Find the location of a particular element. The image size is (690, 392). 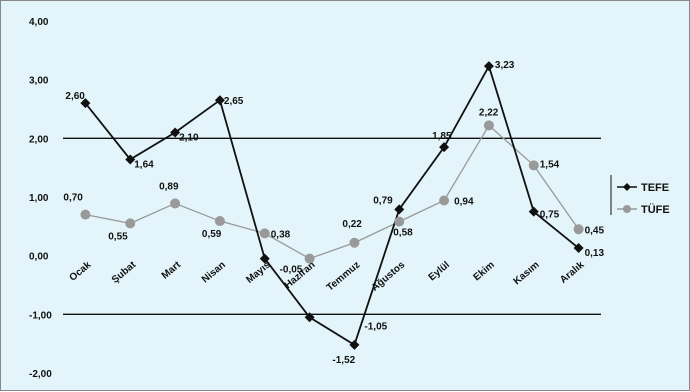

data-label: 2,65 is located at coordinates (234, 101).